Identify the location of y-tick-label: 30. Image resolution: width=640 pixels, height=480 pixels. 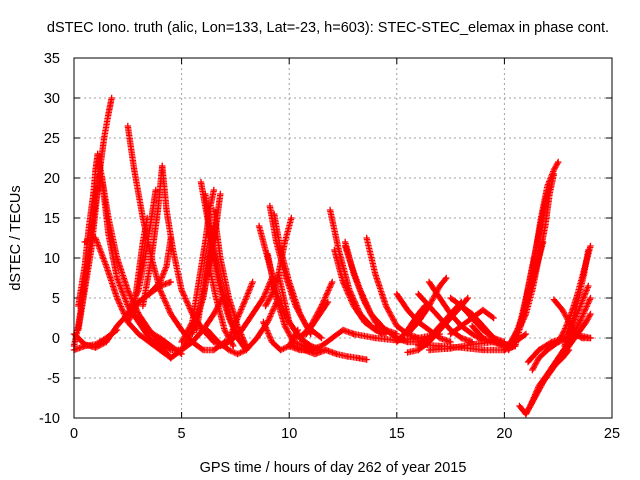
(52, 99).